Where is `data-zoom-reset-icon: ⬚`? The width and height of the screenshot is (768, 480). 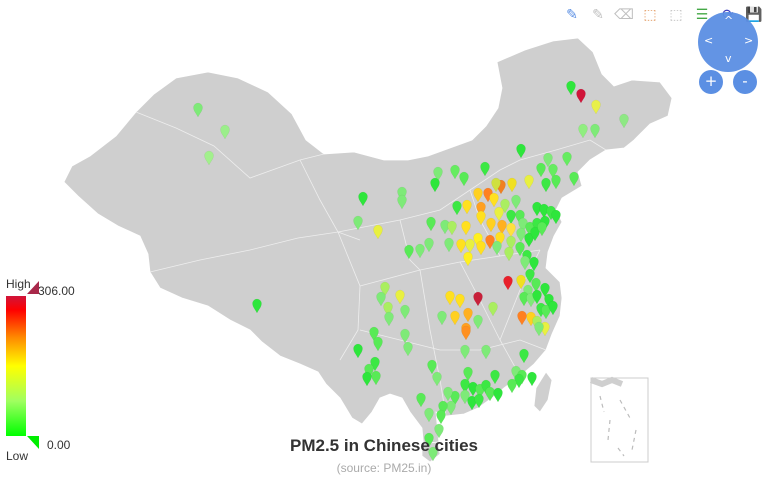
data-zoom-reset-icon: ⬚ is located at coordinates (676, 13).